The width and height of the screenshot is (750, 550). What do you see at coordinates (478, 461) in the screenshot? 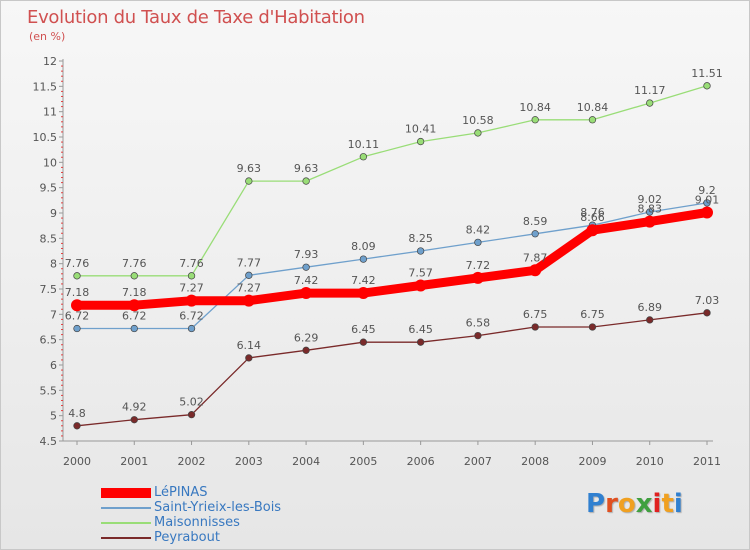
I see `x-tick-label: 2007` at bounding box center [478, 461].